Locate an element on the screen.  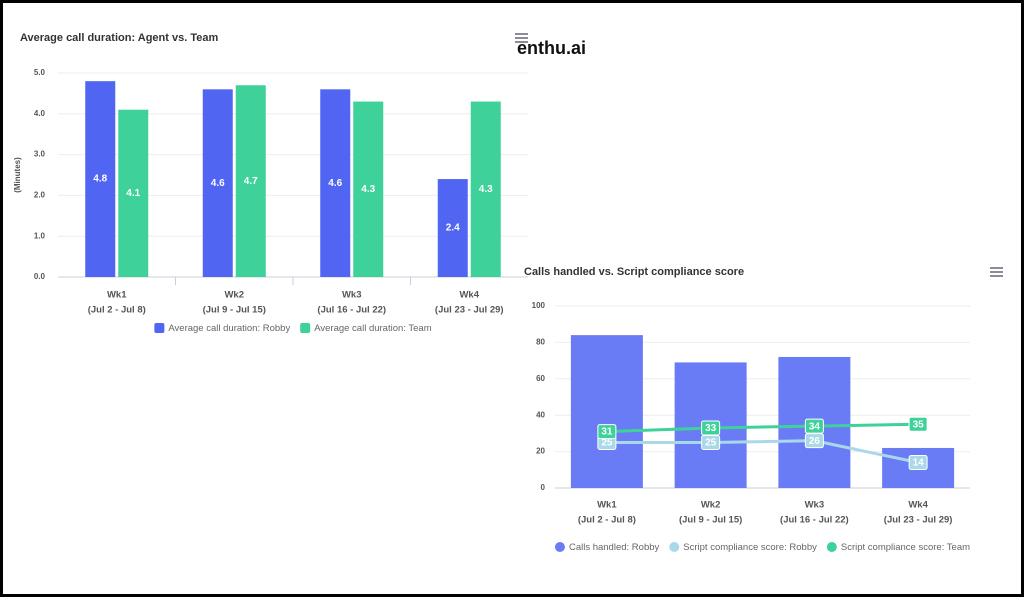
y-tick-label: 20 is located at coordinates (540, 451).